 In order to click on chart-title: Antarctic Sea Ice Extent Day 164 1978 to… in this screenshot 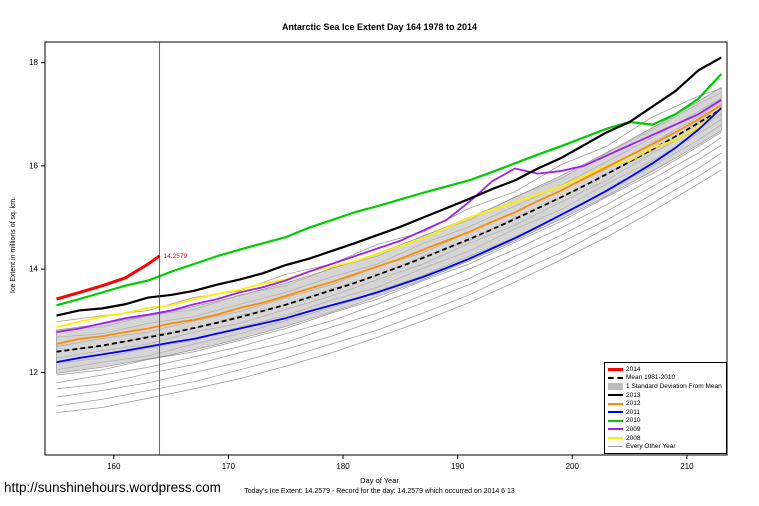, I will do `click(379, 27)`.